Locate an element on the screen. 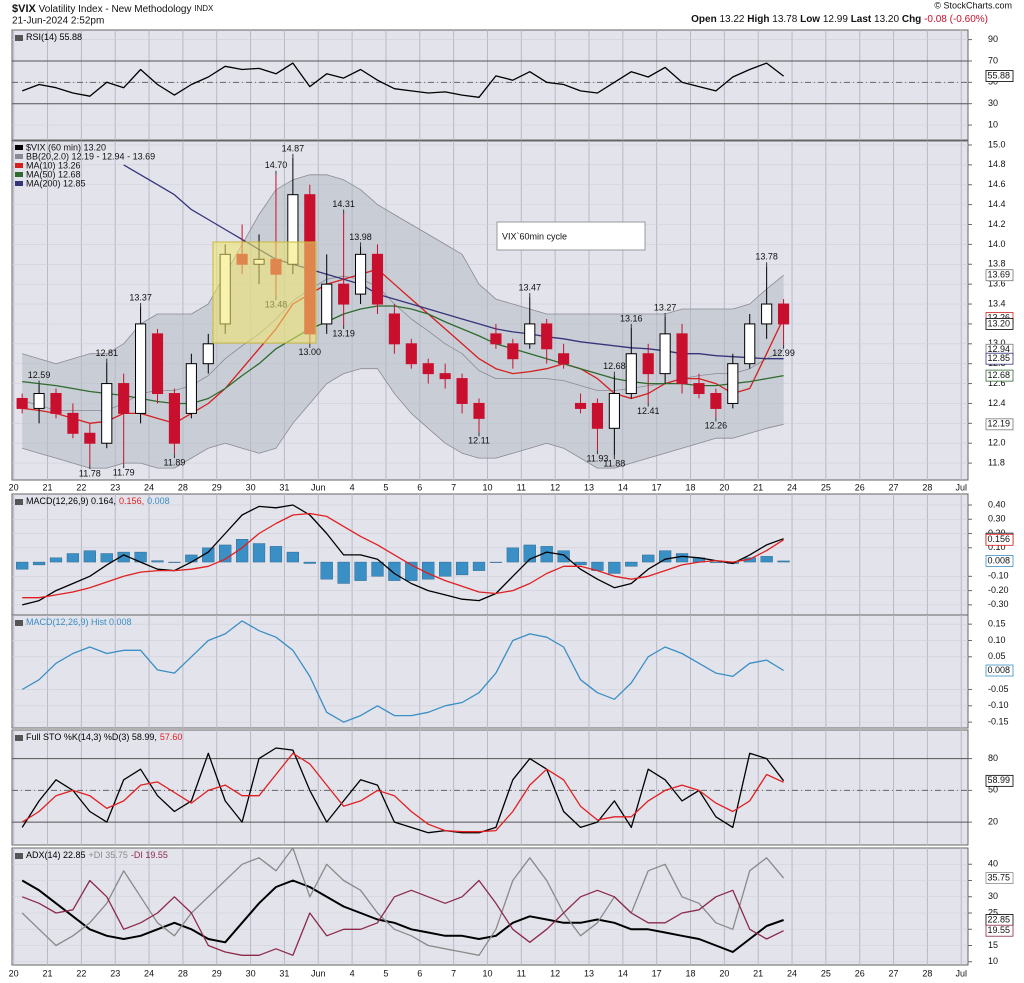 The width and height of the screenshot is (1024, 983). x-tick-label: 18 is located at coordinates (690, 973).